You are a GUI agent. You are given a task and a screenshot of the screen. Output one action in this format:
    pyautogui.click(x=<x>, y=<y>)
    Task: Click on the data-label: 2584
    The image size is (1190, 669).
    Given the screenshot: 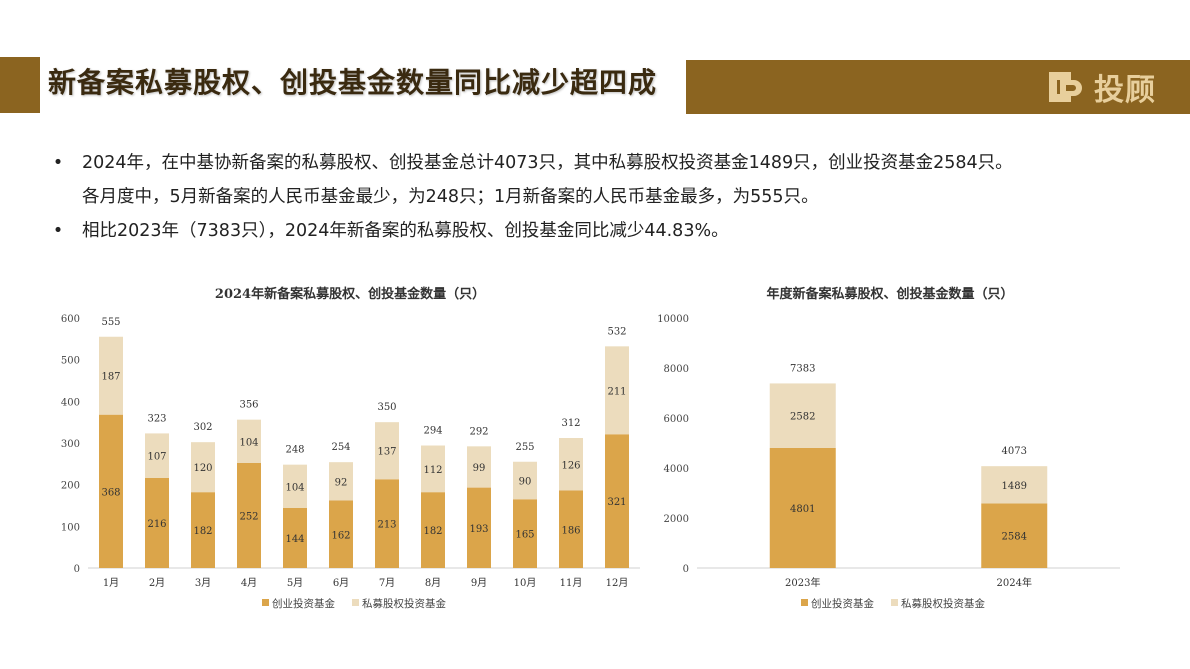 What is the action you would take?
    pyautogui.click(x=1014, y=537)
    